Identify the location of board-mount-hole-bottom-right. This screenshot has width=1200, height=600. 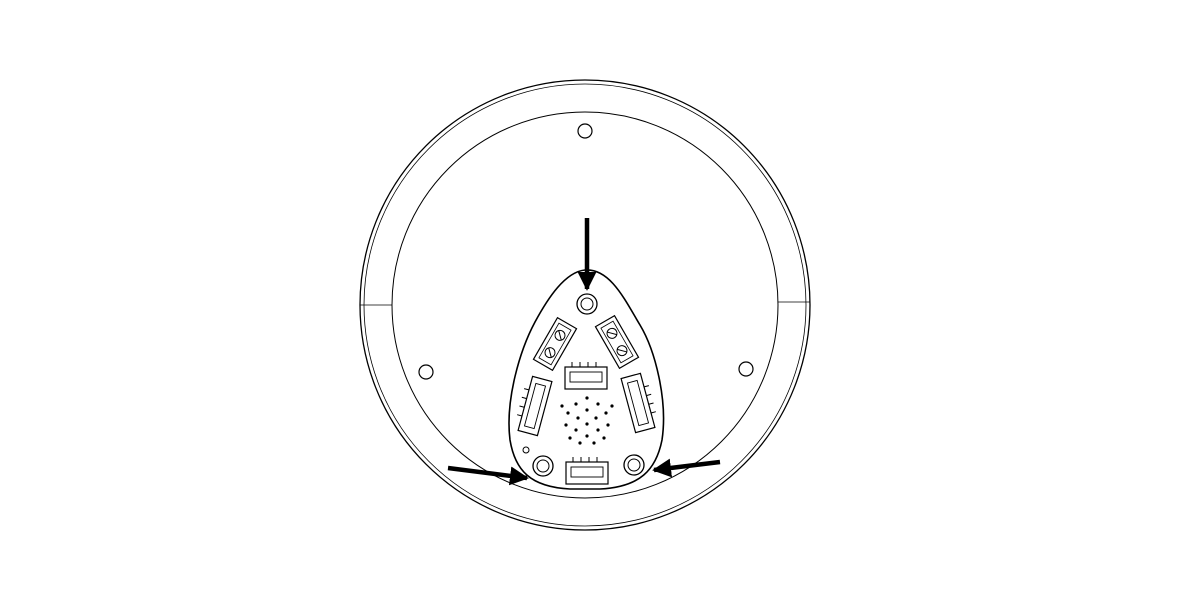
(634, 465).